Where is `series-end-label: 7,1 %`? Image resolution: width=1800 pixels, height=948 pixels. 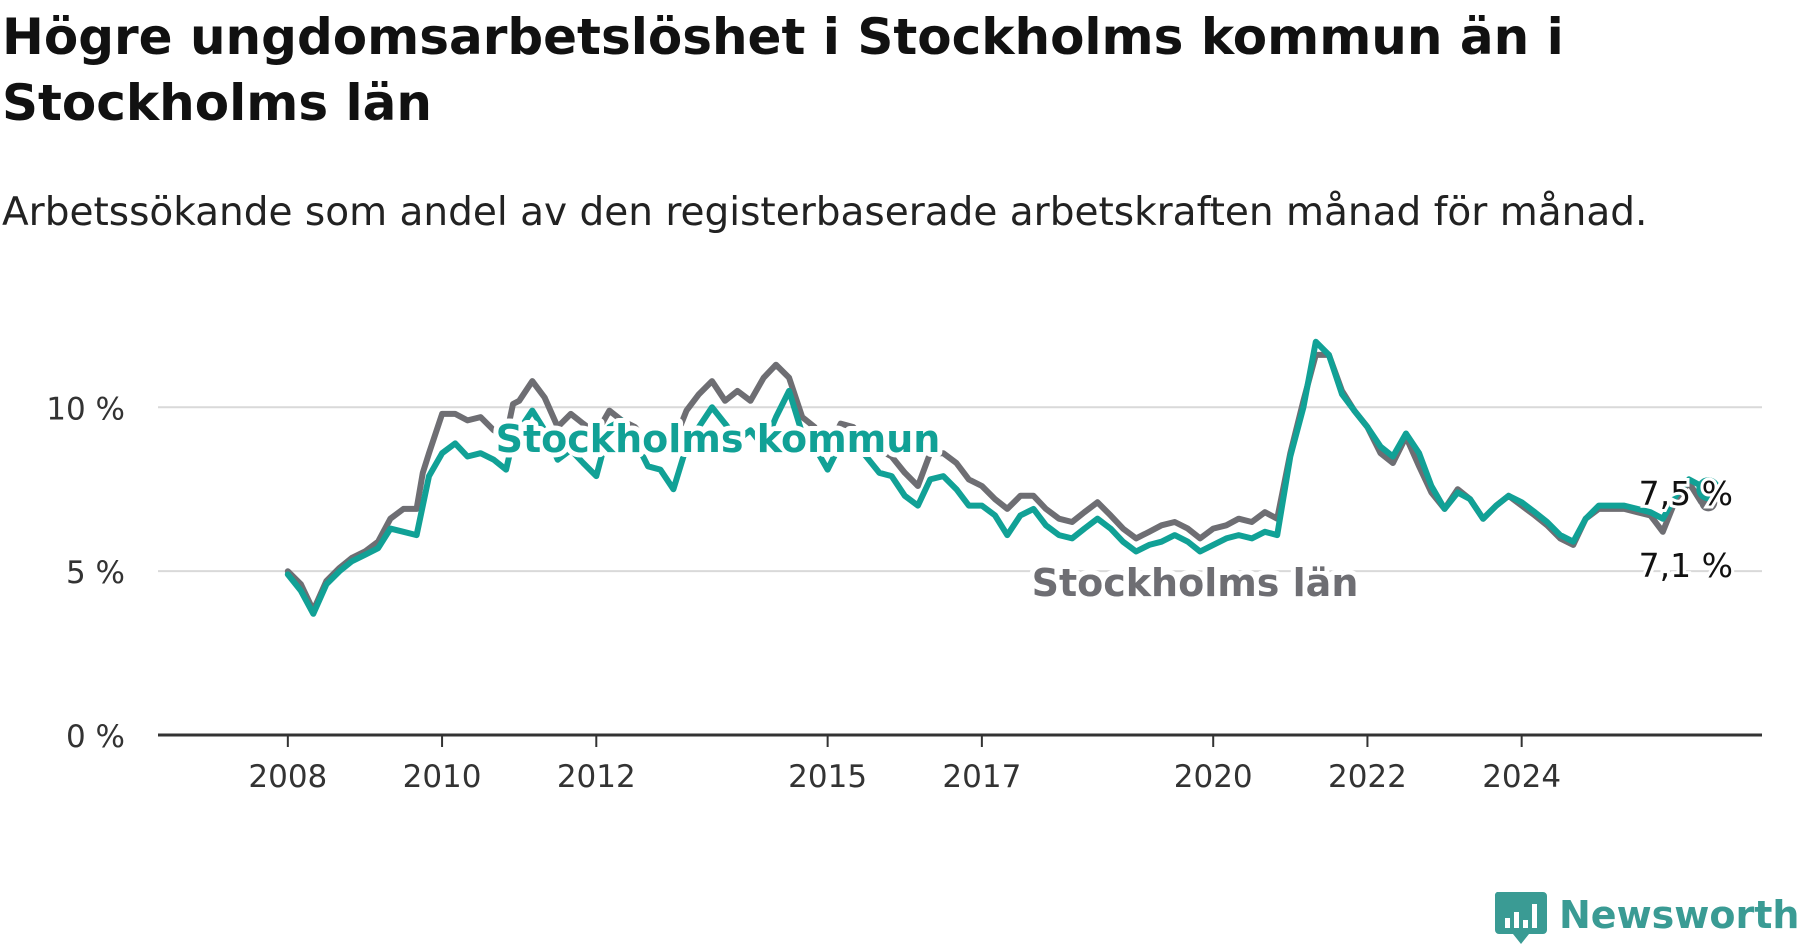 series-end-label: 7,1 % is located at coordinates (1686, 565).